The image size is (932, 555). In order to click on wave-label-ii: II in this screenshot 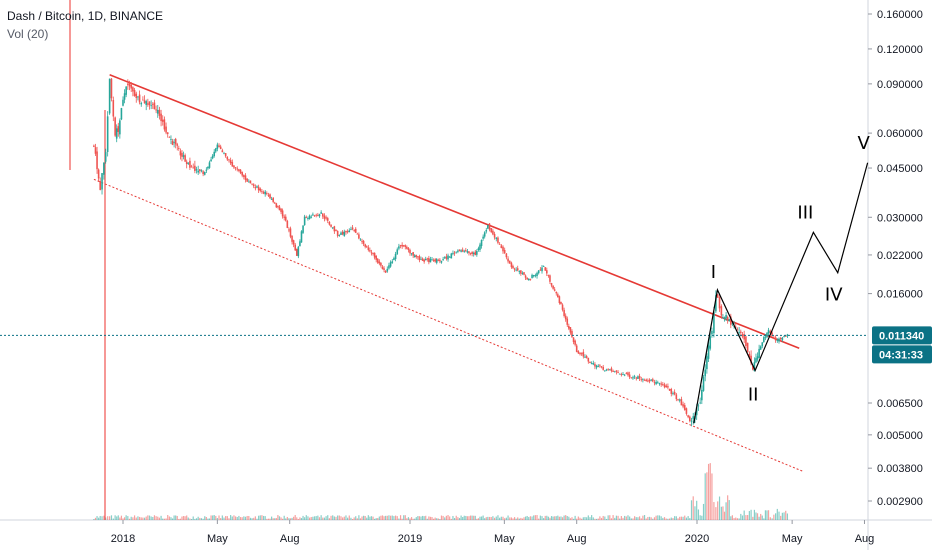, I will do `click(753, 394)`.